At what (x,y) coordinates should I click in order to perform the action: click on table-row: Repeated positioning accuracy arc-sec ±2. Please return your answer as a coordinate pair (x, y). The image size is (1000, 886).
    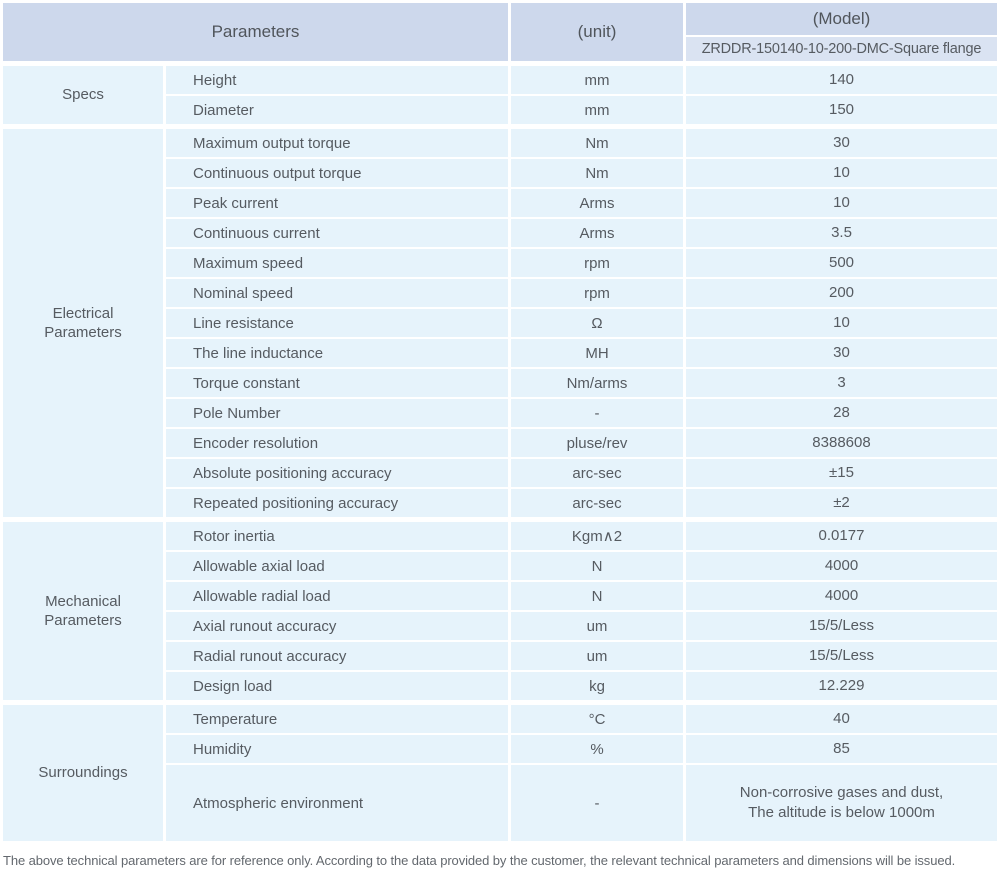
    Looking at the image, I should click on (581, 503).